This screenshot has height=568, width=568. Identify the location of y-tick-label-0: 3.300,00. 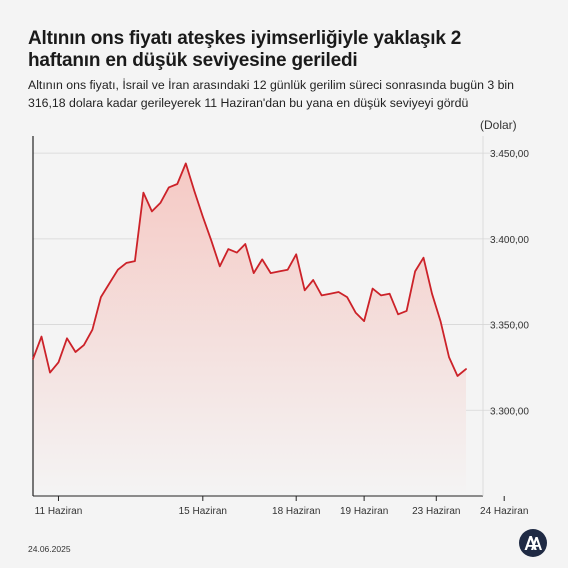
(509, 411).